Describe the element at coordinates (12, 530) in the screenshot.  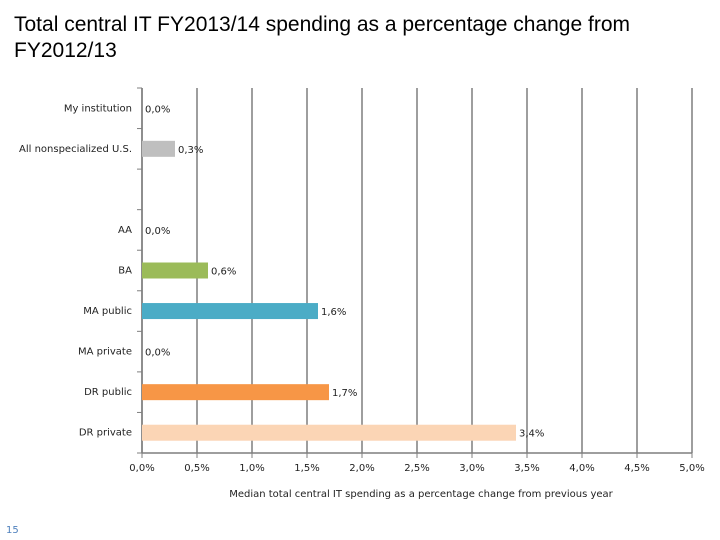
I see `page-number: 15` at that location.